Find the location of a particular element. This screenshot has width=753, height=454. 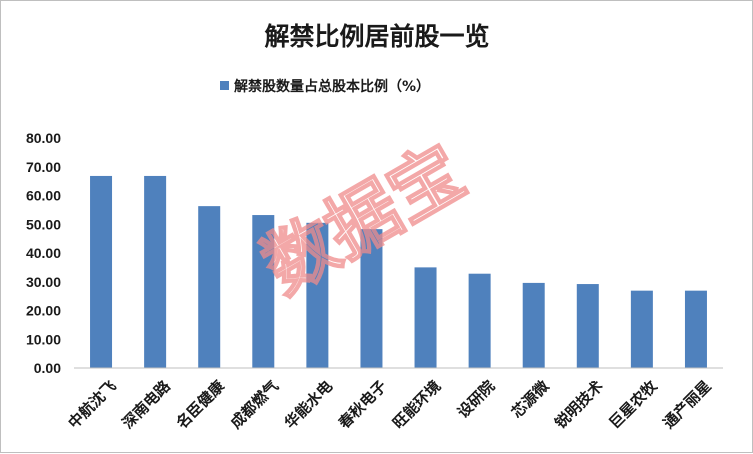

y-tick-label: 50.00 is located at coordinates (43, 224).